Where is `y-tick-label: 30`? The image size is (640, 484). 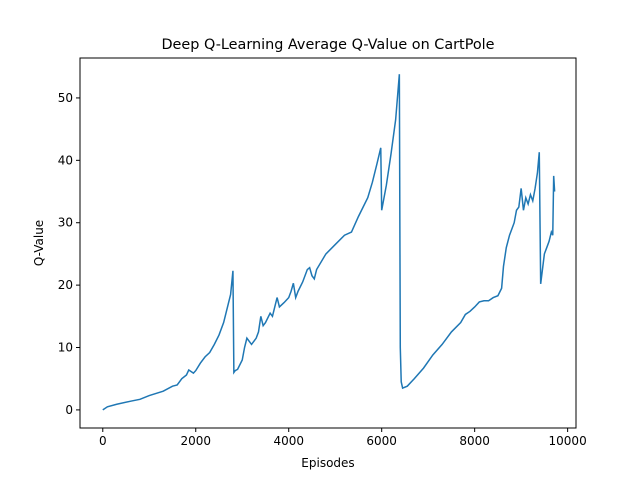
y-tick-label: 30 is located at coordinates (65, 223).